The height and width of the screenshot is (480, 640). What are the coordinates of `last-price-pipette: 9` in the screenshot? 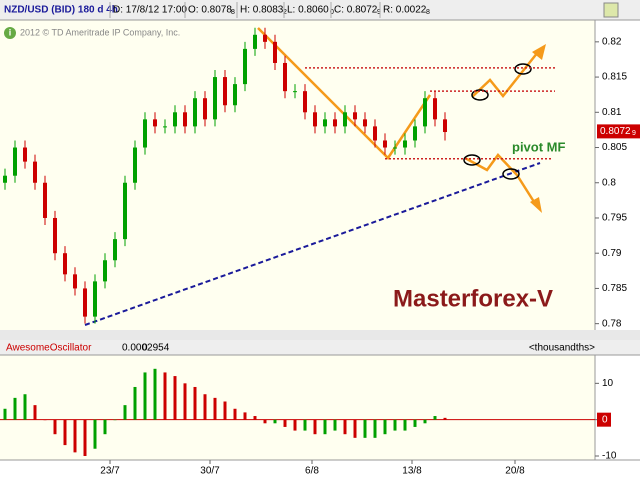 It's located at (634, 133).